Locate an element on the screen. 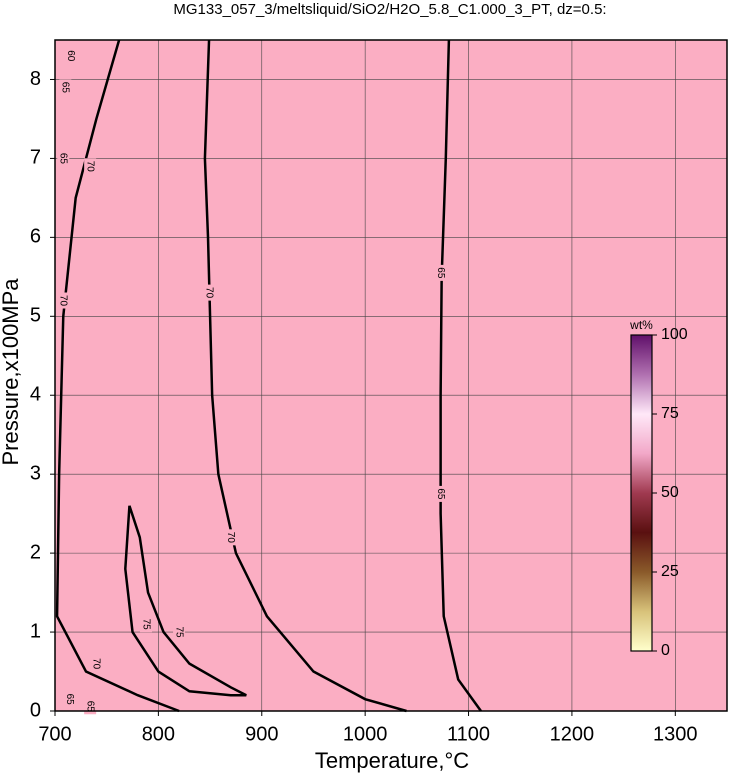  contour-label: 60 is located at coordinates (70, 56).